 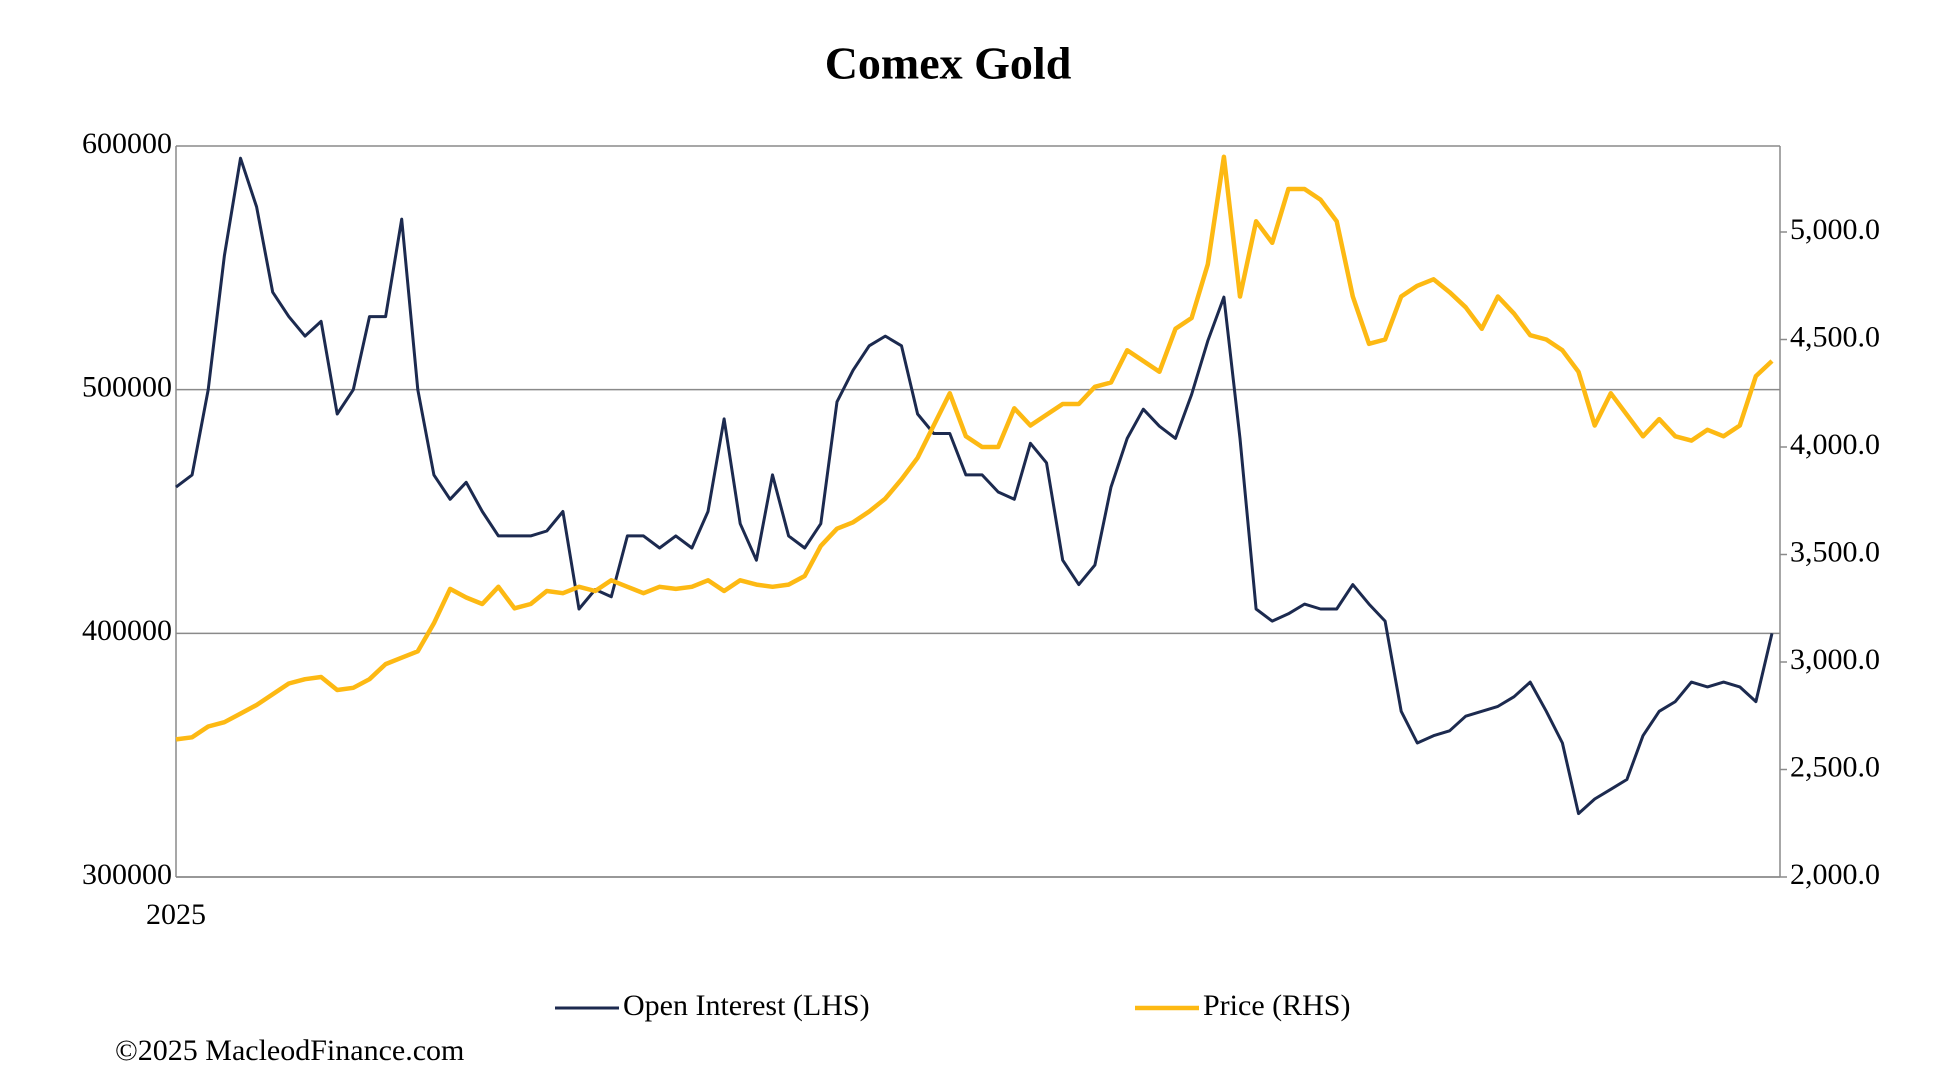 What do you see at coordinates (176, 914) in the screenshot?
I see `x-tick-label: 2025` at bounding box center [176, 914].